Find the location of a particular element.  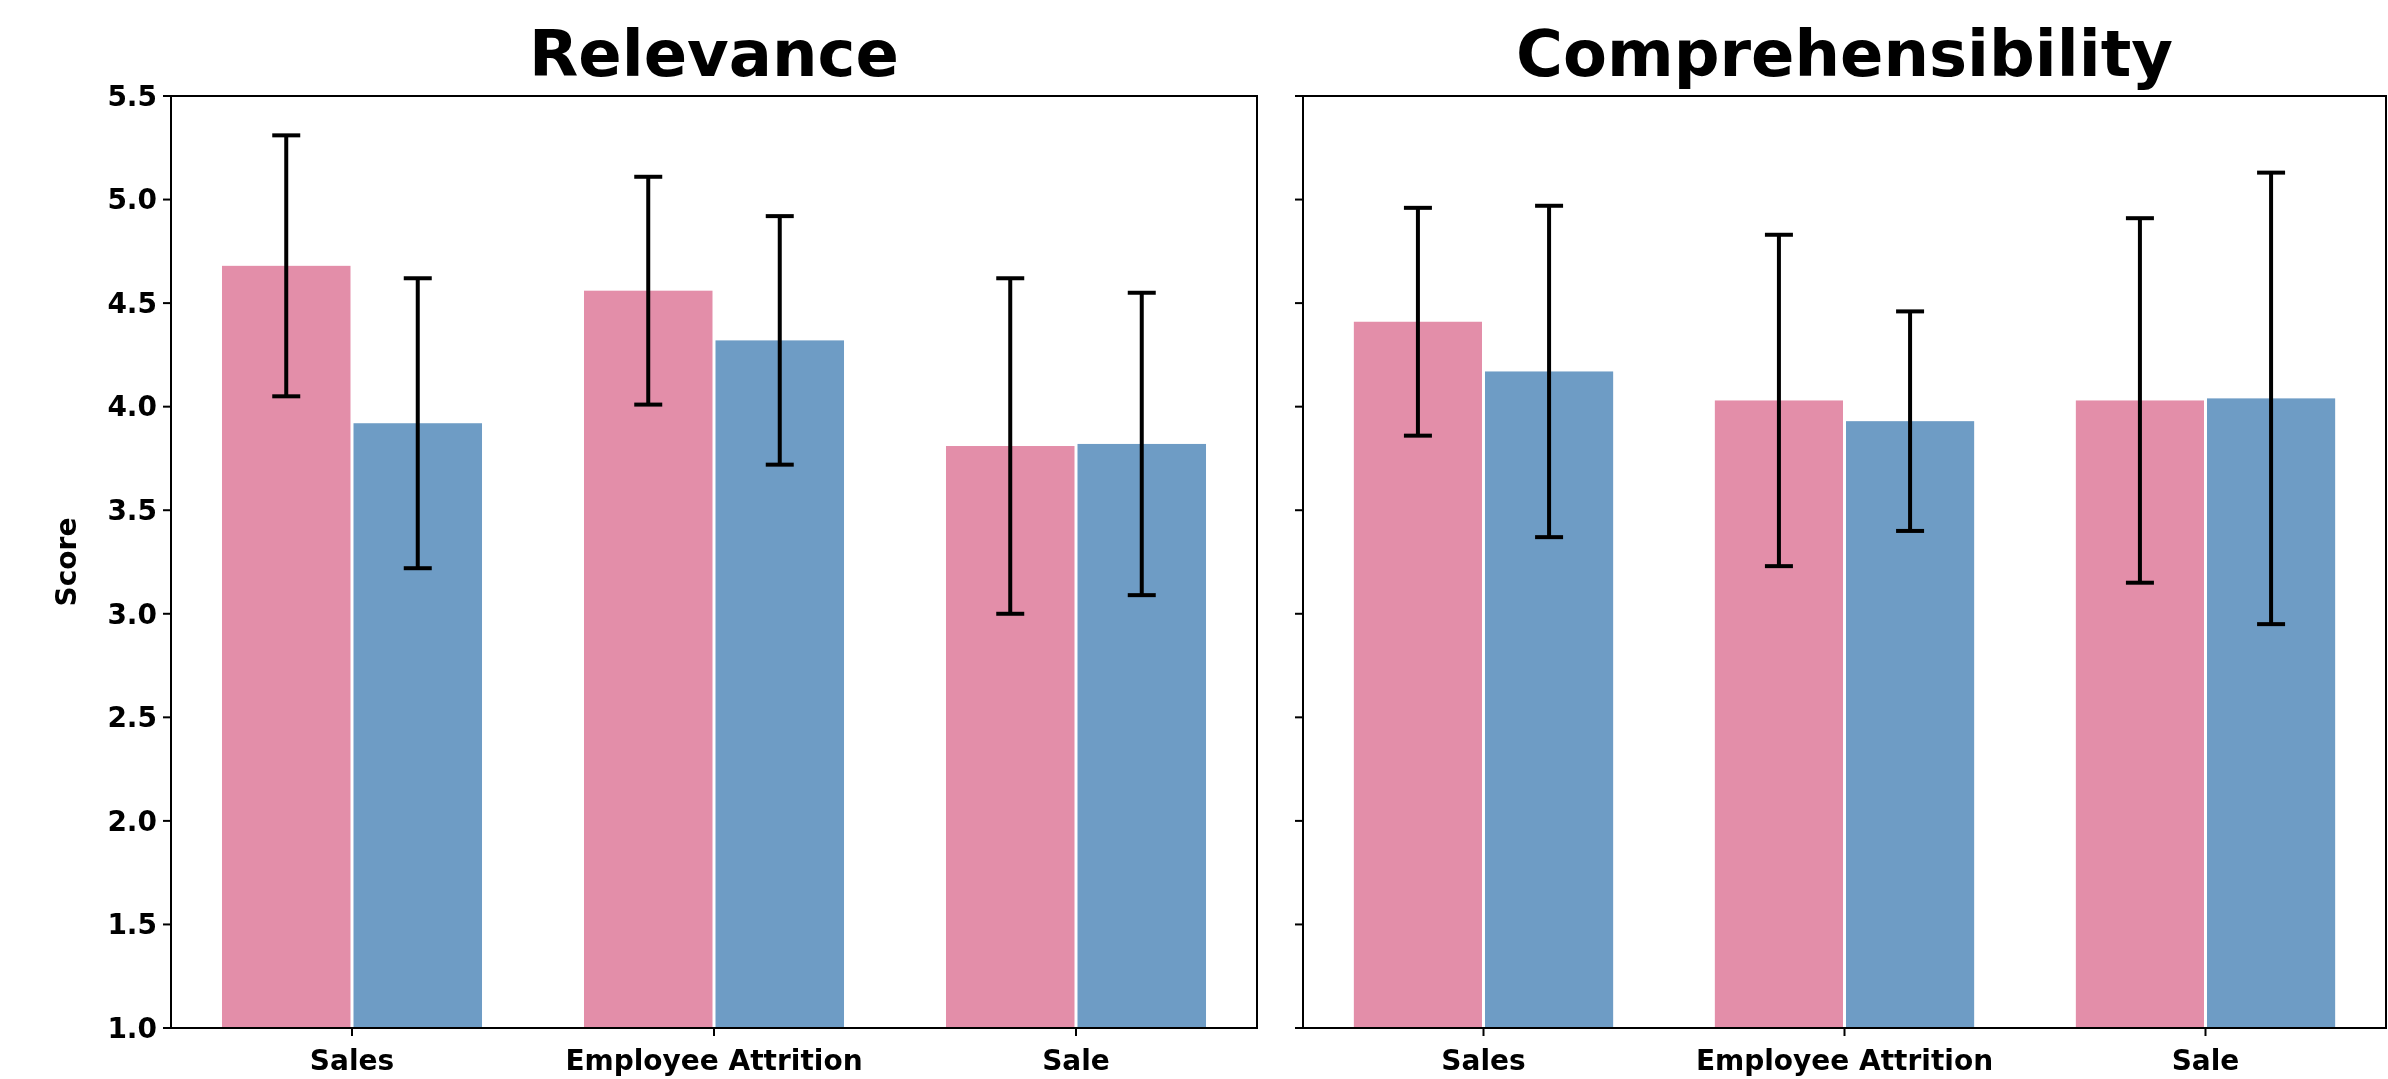

chart-title: Comprehensibility is located at coordinates (1844, 54).